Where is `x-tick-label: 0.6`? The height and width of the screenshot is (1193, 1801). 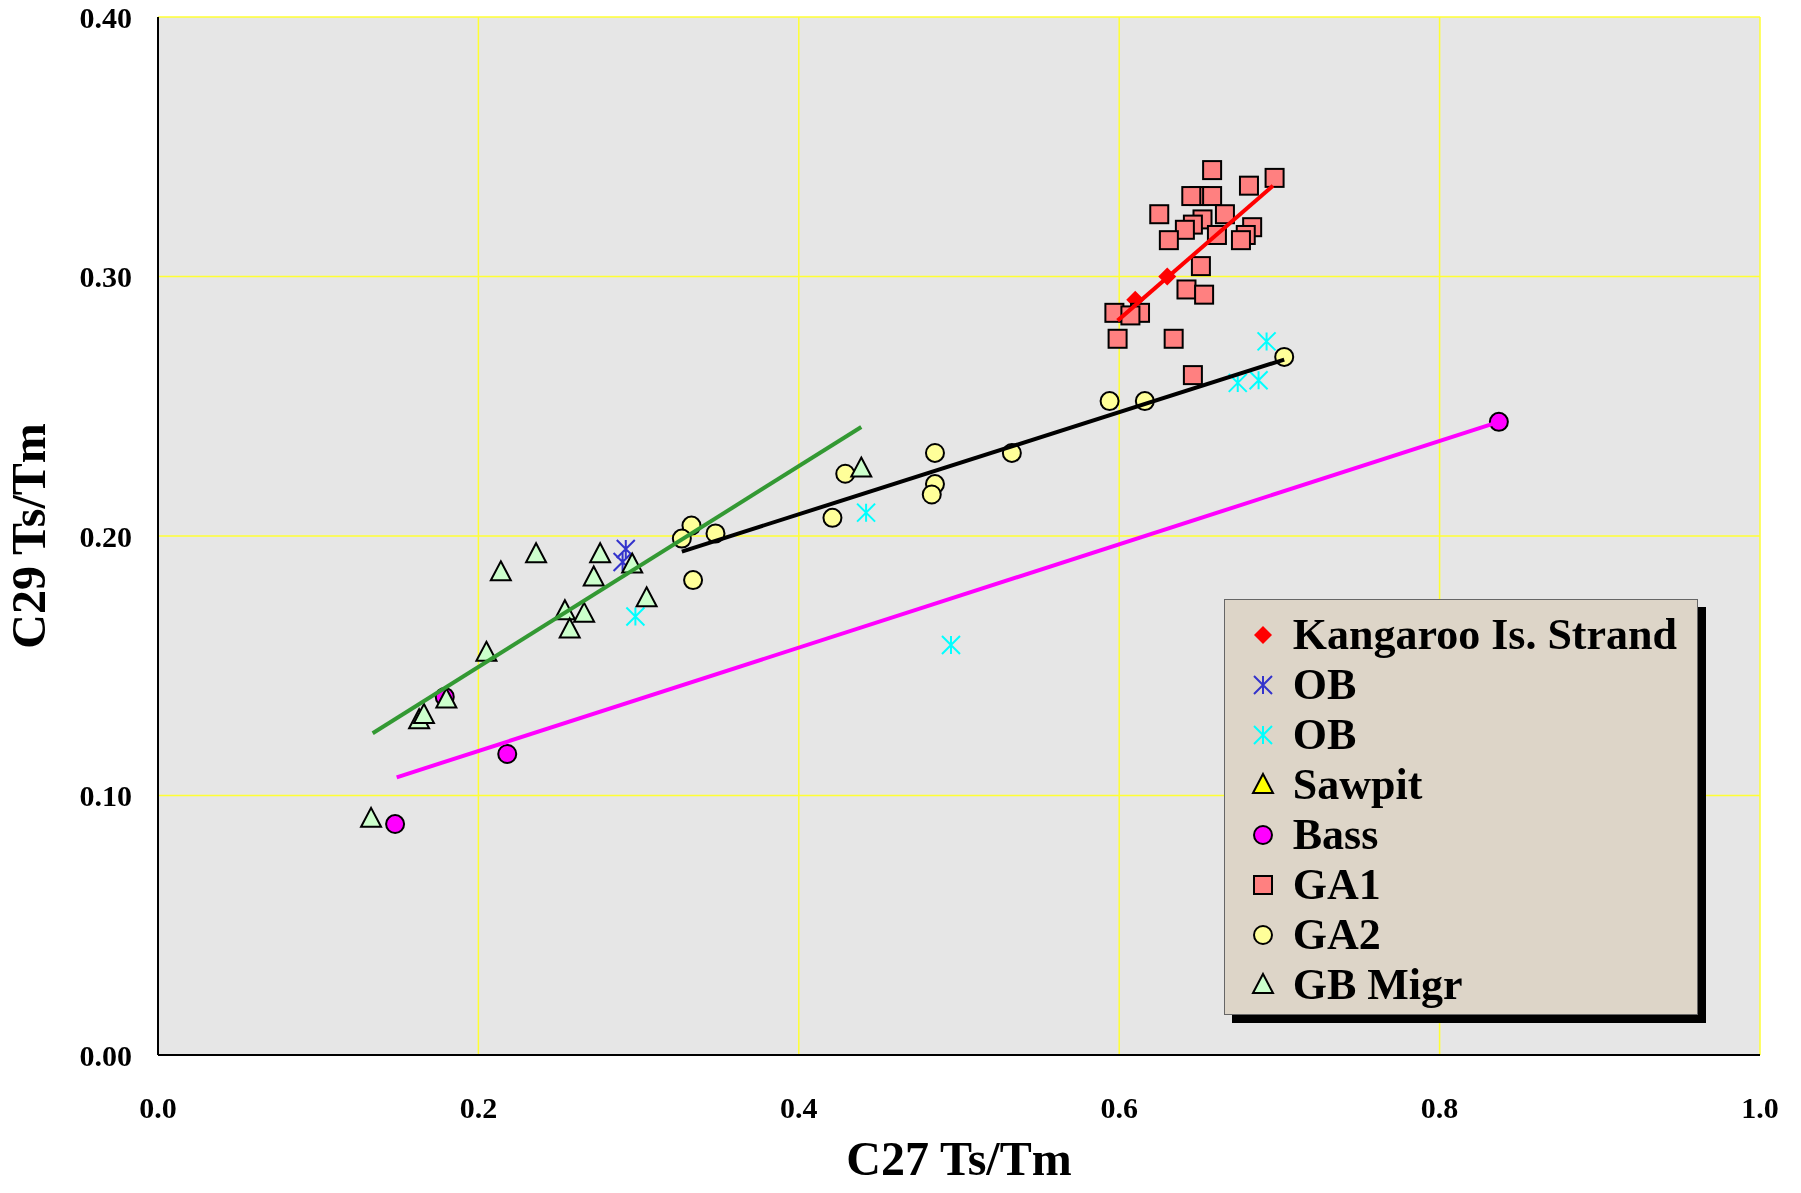 x-tick-label: 0.6 is located at coordinates (1119, 1108).